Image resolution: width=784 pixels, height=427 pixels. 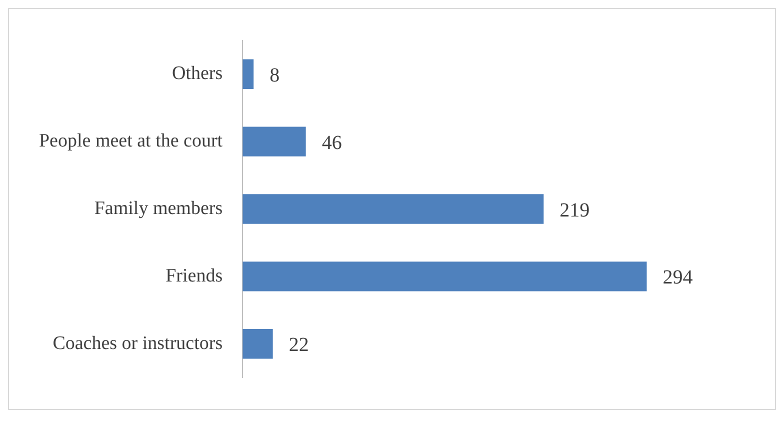 What do you see at coordinates (131, 141) in the screenshot?
I see `y-tick-label: People meet at the court` at bounding box center [131, 141].